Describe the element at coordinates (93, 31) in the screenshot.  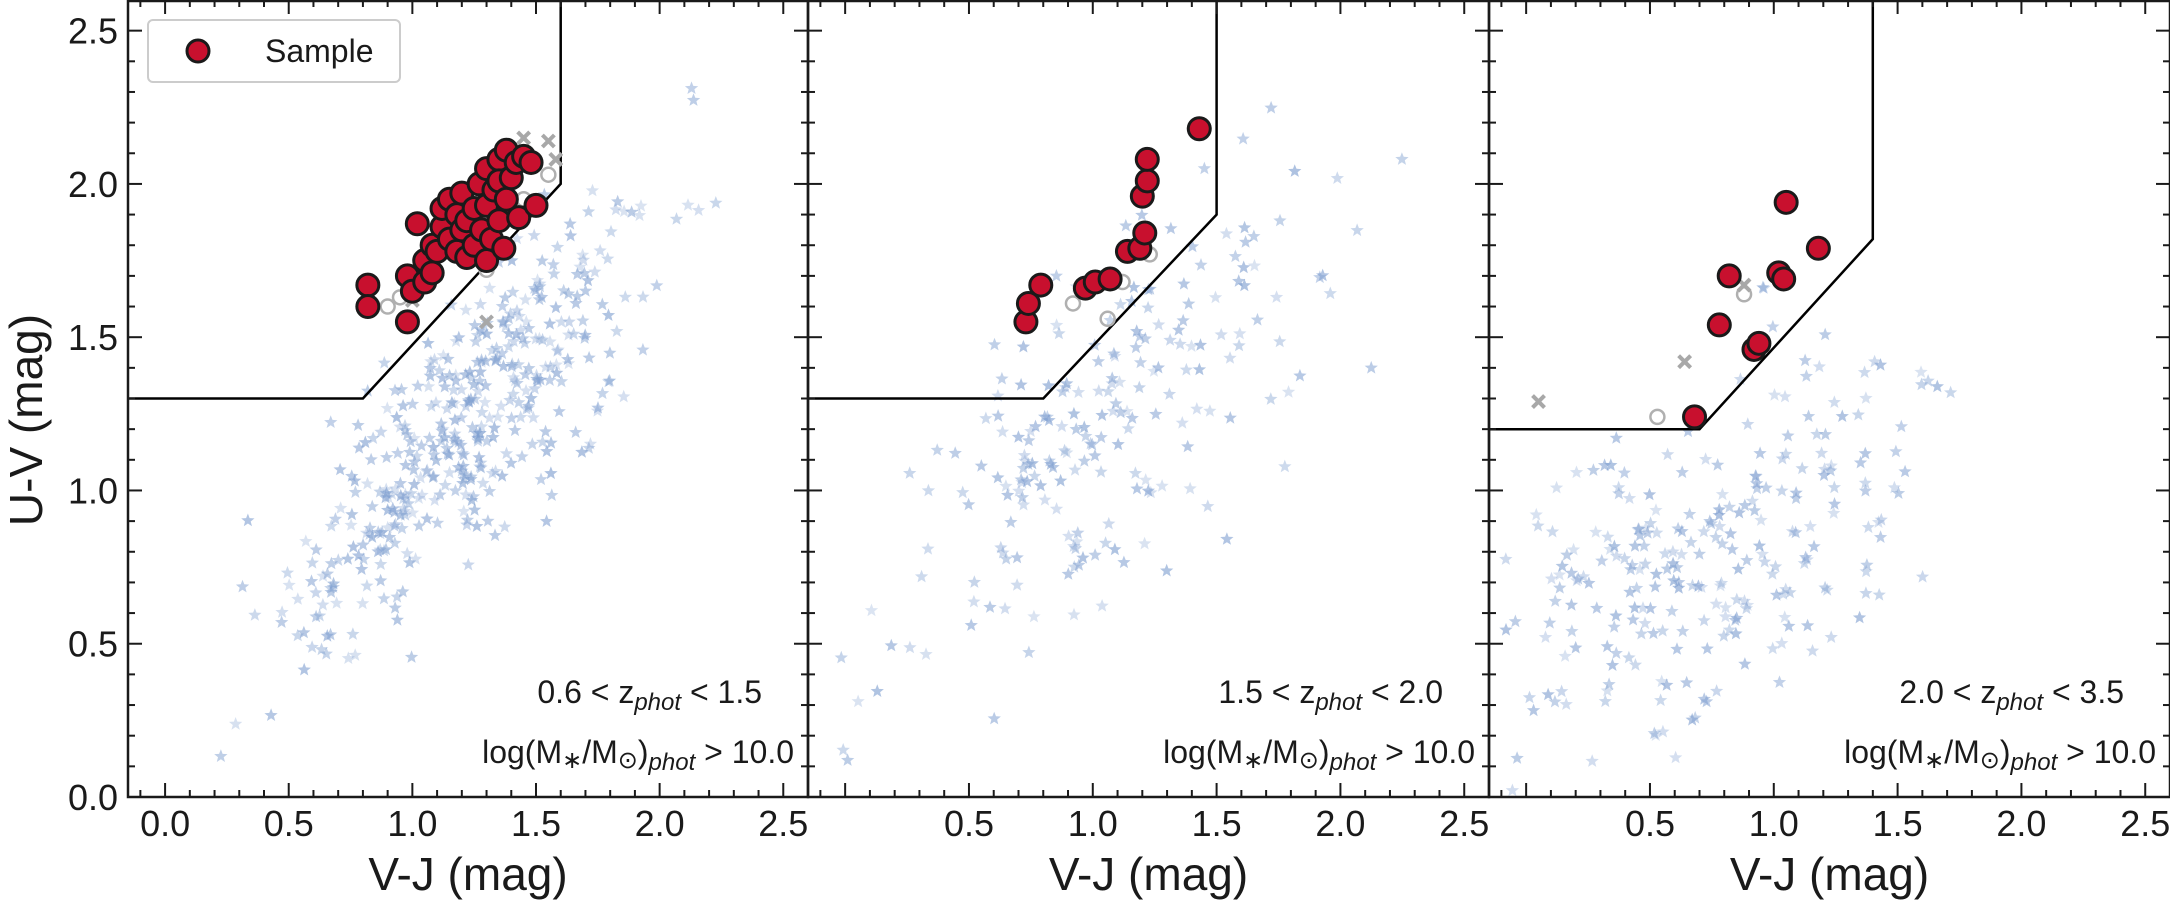
I see `y-tick-label: 2.5` at that location.